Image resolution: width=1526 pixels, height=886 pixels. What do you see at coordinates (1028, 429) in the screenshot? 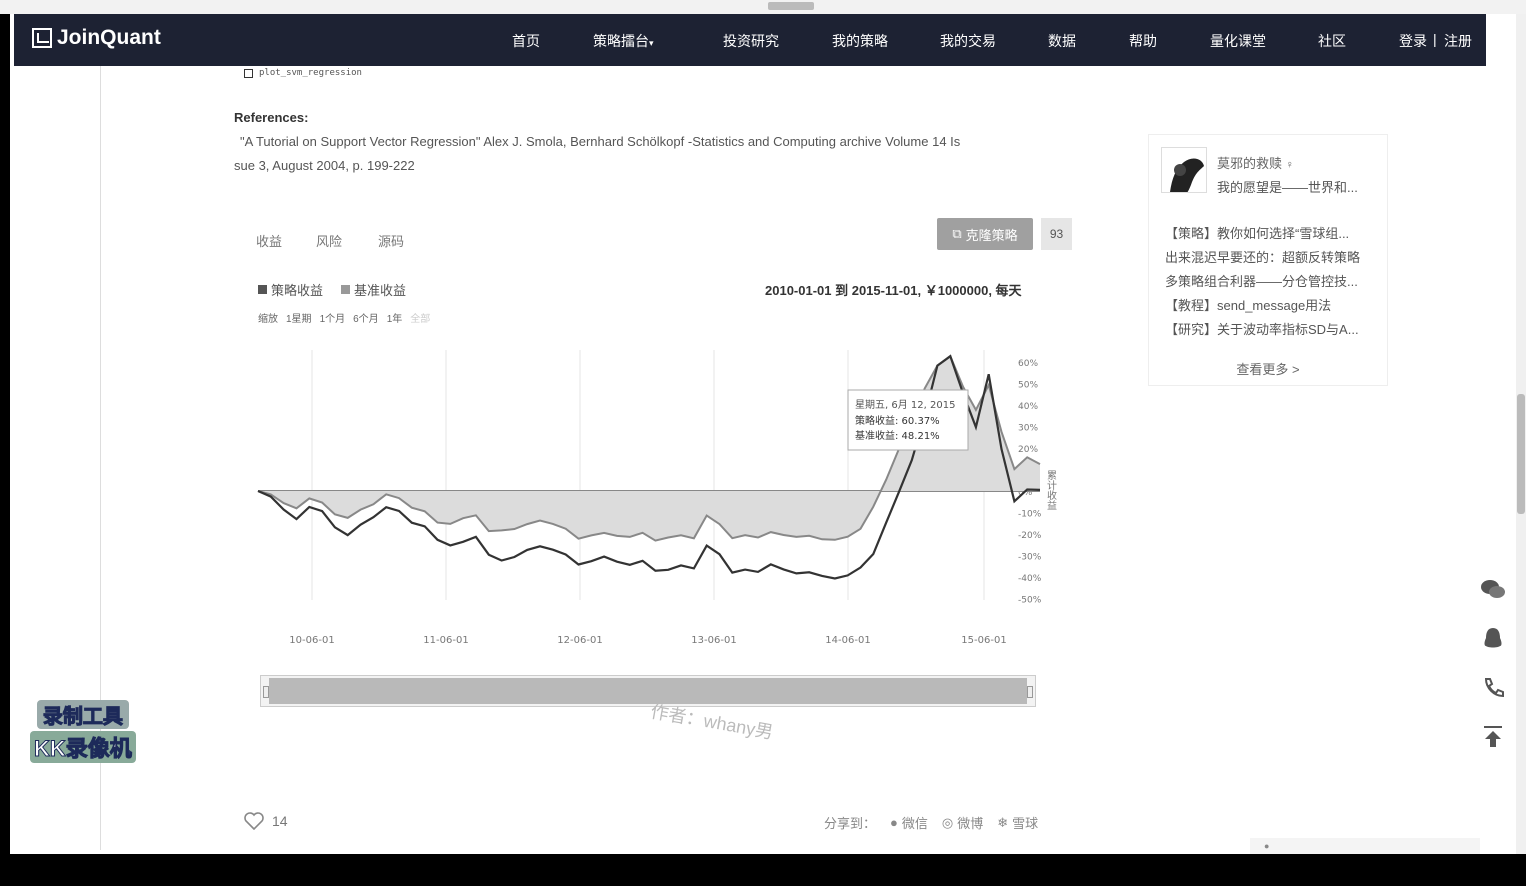
I see `y-tick-label: 30%` at bounding box center [1028, 429].